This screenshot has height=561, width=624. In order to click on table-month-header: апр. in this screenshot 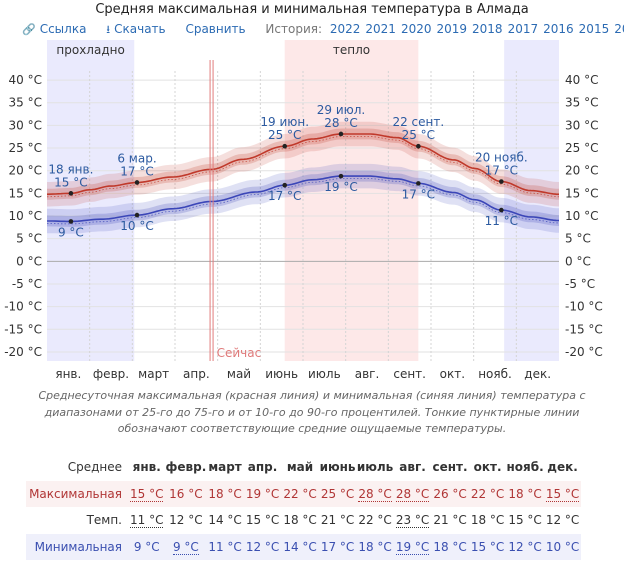, I will do `click(262, 467)`.